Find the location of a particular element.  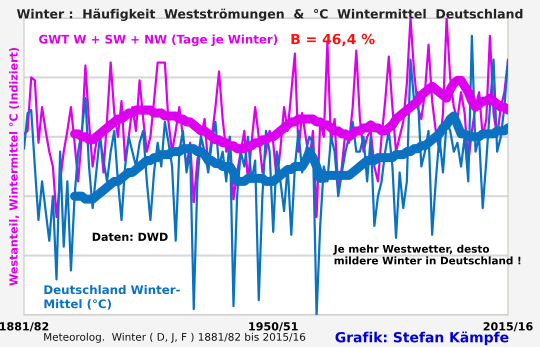

x-tick-label: 1950/51 is located at coordinates (273, 327).